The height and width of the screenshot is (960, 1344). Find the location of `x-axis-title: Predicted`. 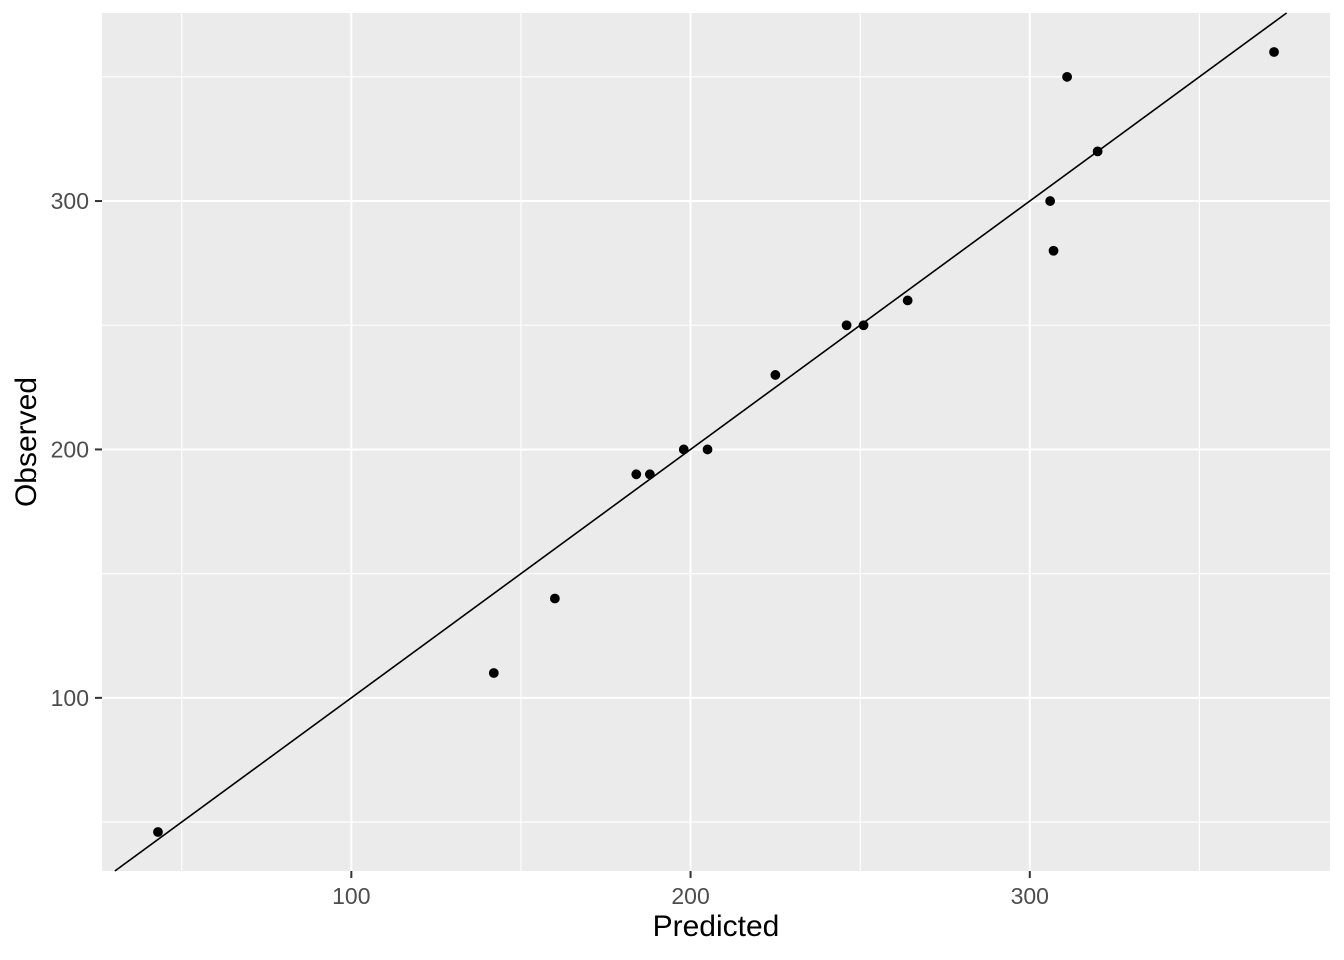

x-axis-title: Predicted is located at coordinates (716, 926).